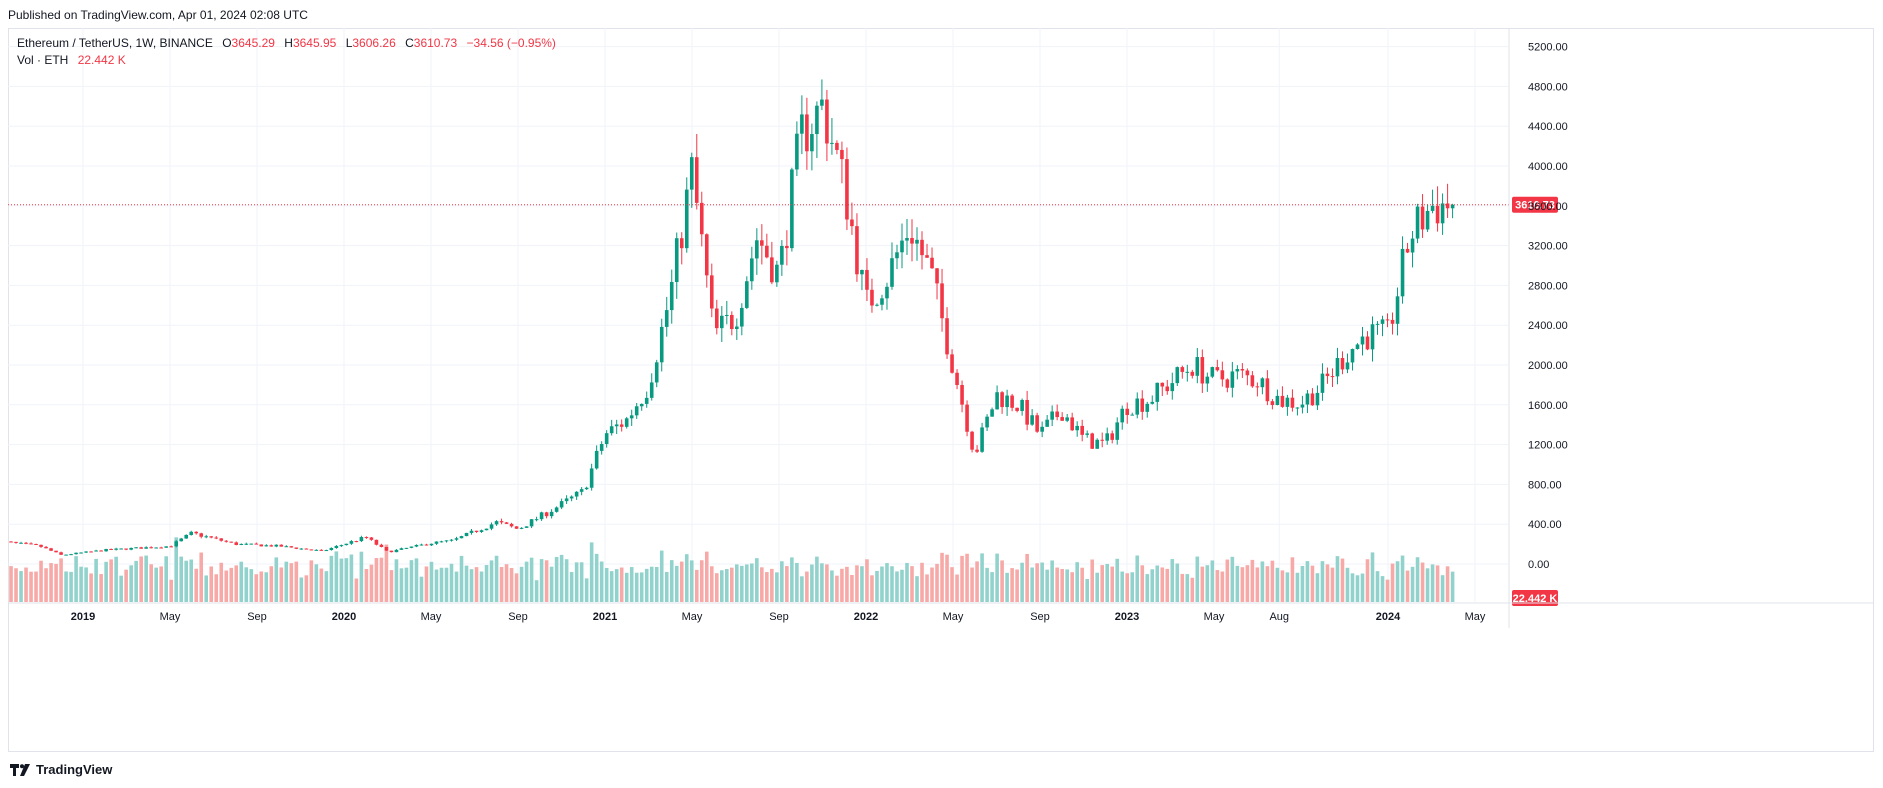 The image size is (1883, 788). What do you see at coordinates (1548, 207) in the screenshot?
I see `y-tick-label: 3600.00` at bounding box center [1548, 207].